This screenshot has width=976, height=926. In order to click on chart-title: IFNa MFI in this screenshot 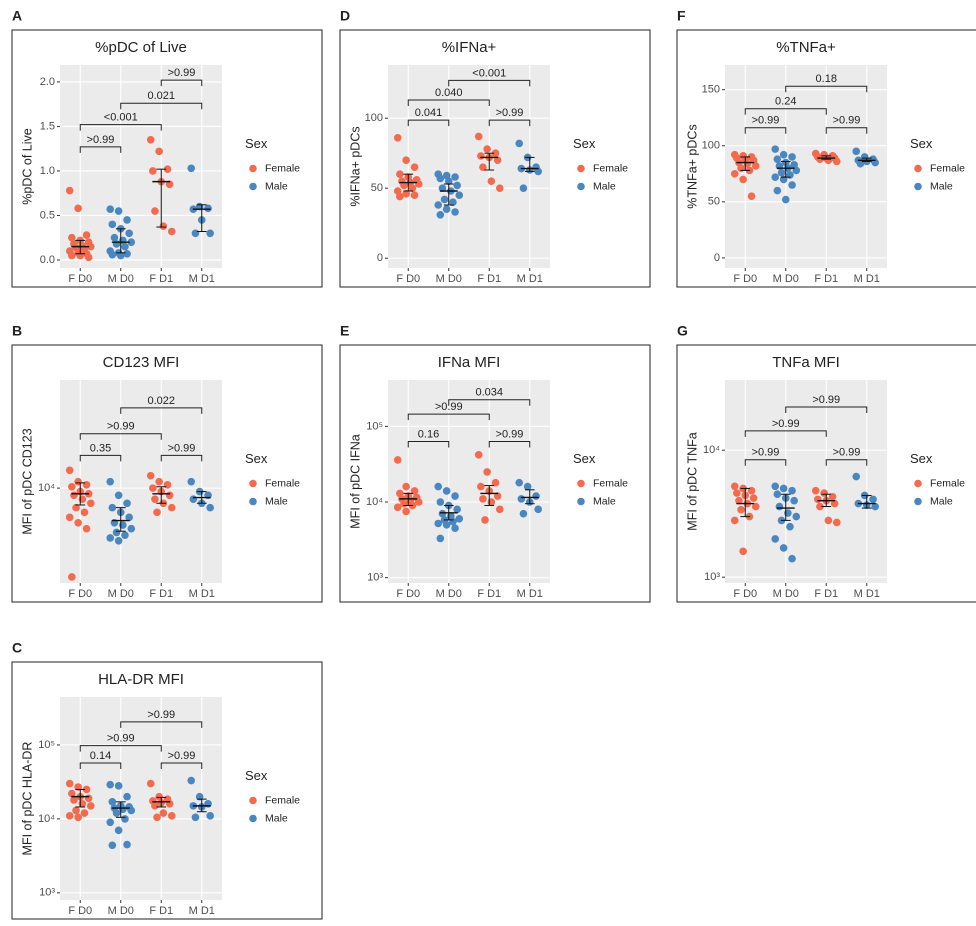, I will do `click(469, 362)`.